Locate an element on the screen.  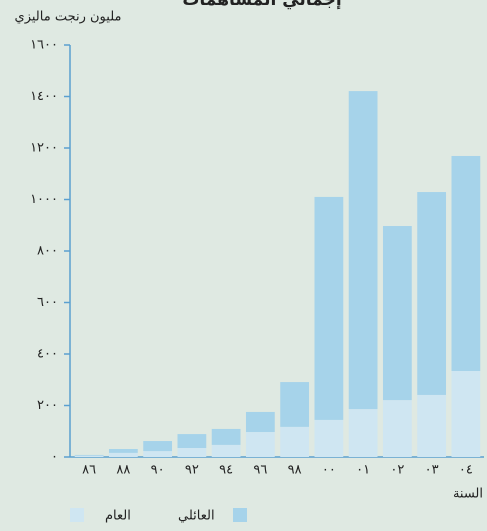
x-tick-label: ٩٠ is located at coordinates (158, 470).